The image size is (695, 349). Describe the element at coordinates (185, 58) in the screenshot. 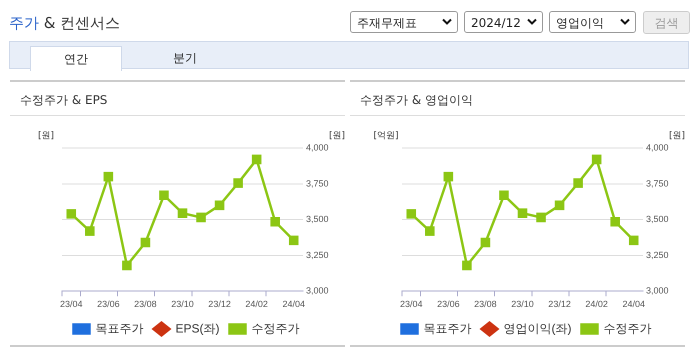

I see `text: 분기` at that location.